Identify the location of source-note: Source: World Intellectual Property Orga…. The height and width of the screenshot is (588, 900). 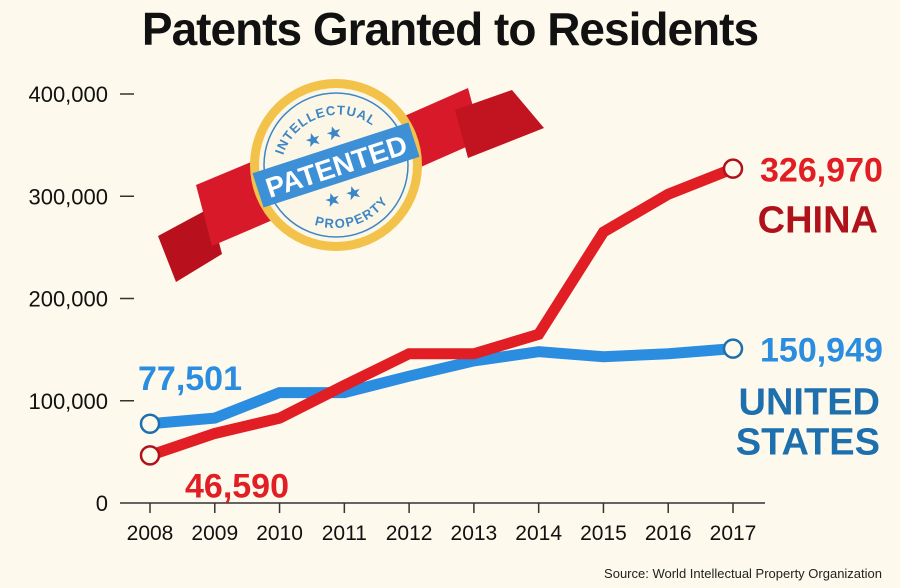
(743, 573).